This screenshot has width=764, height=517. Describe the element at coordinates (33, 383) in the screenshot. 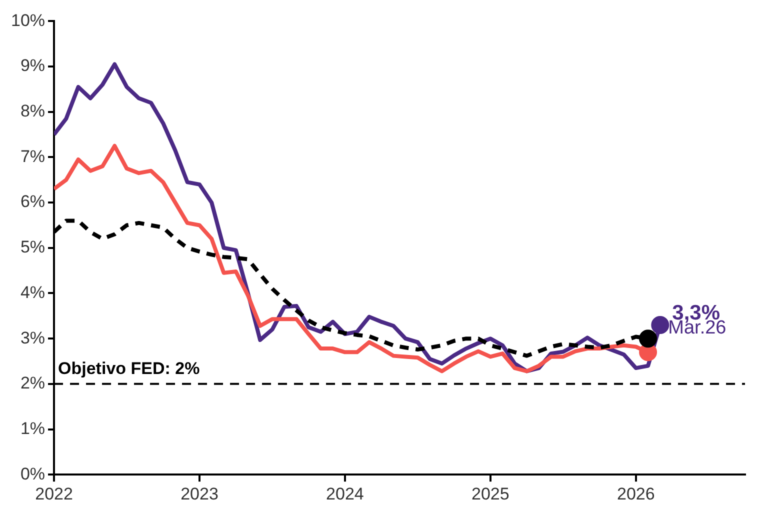

I see `y-tick-label: 2%` at that location.